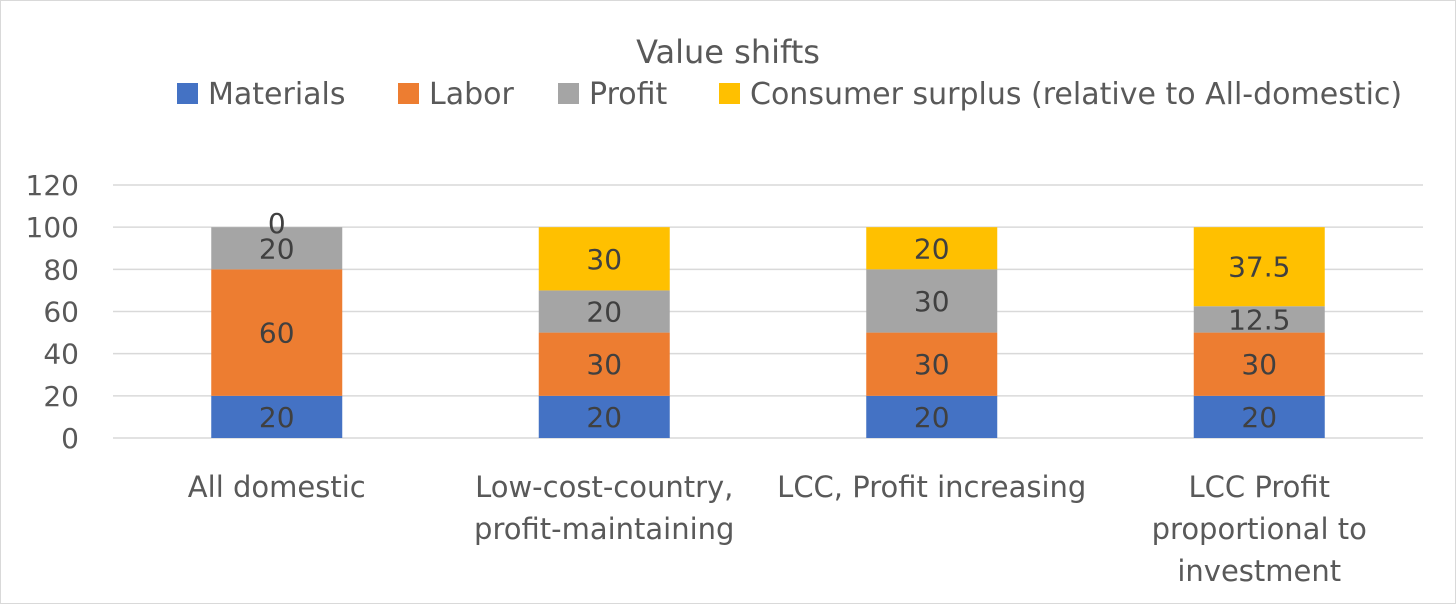 The width and height of the screenshot is (1456, 604). Describe the element at coordinates (1259, 529) in the screenshot. I see `x-category-label-3: LCC Profit proportional to investment` at that location.